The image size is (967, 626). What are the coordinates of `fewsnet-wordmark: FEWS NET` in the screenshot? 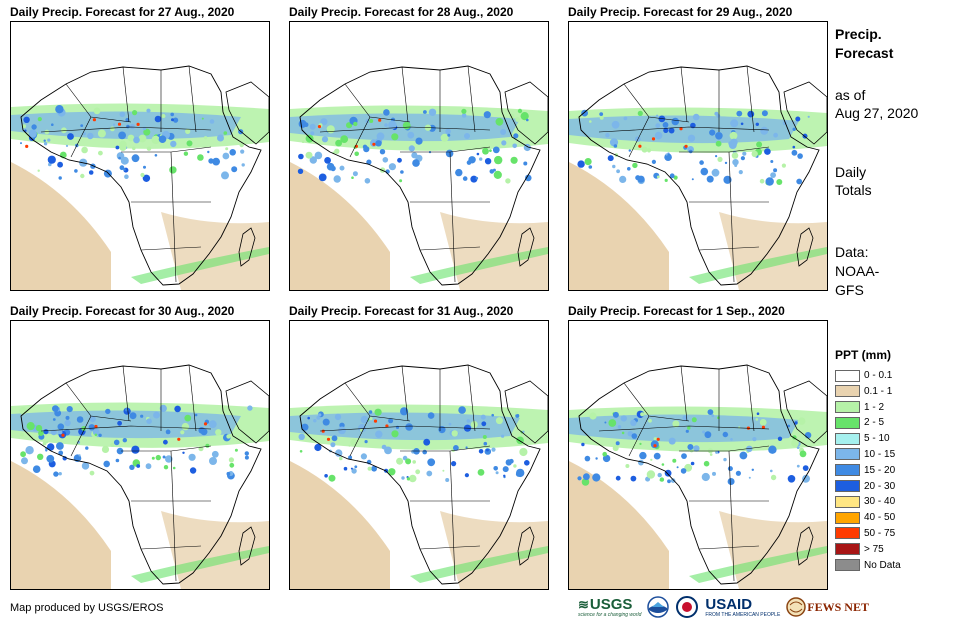 It's located at (838, 606).